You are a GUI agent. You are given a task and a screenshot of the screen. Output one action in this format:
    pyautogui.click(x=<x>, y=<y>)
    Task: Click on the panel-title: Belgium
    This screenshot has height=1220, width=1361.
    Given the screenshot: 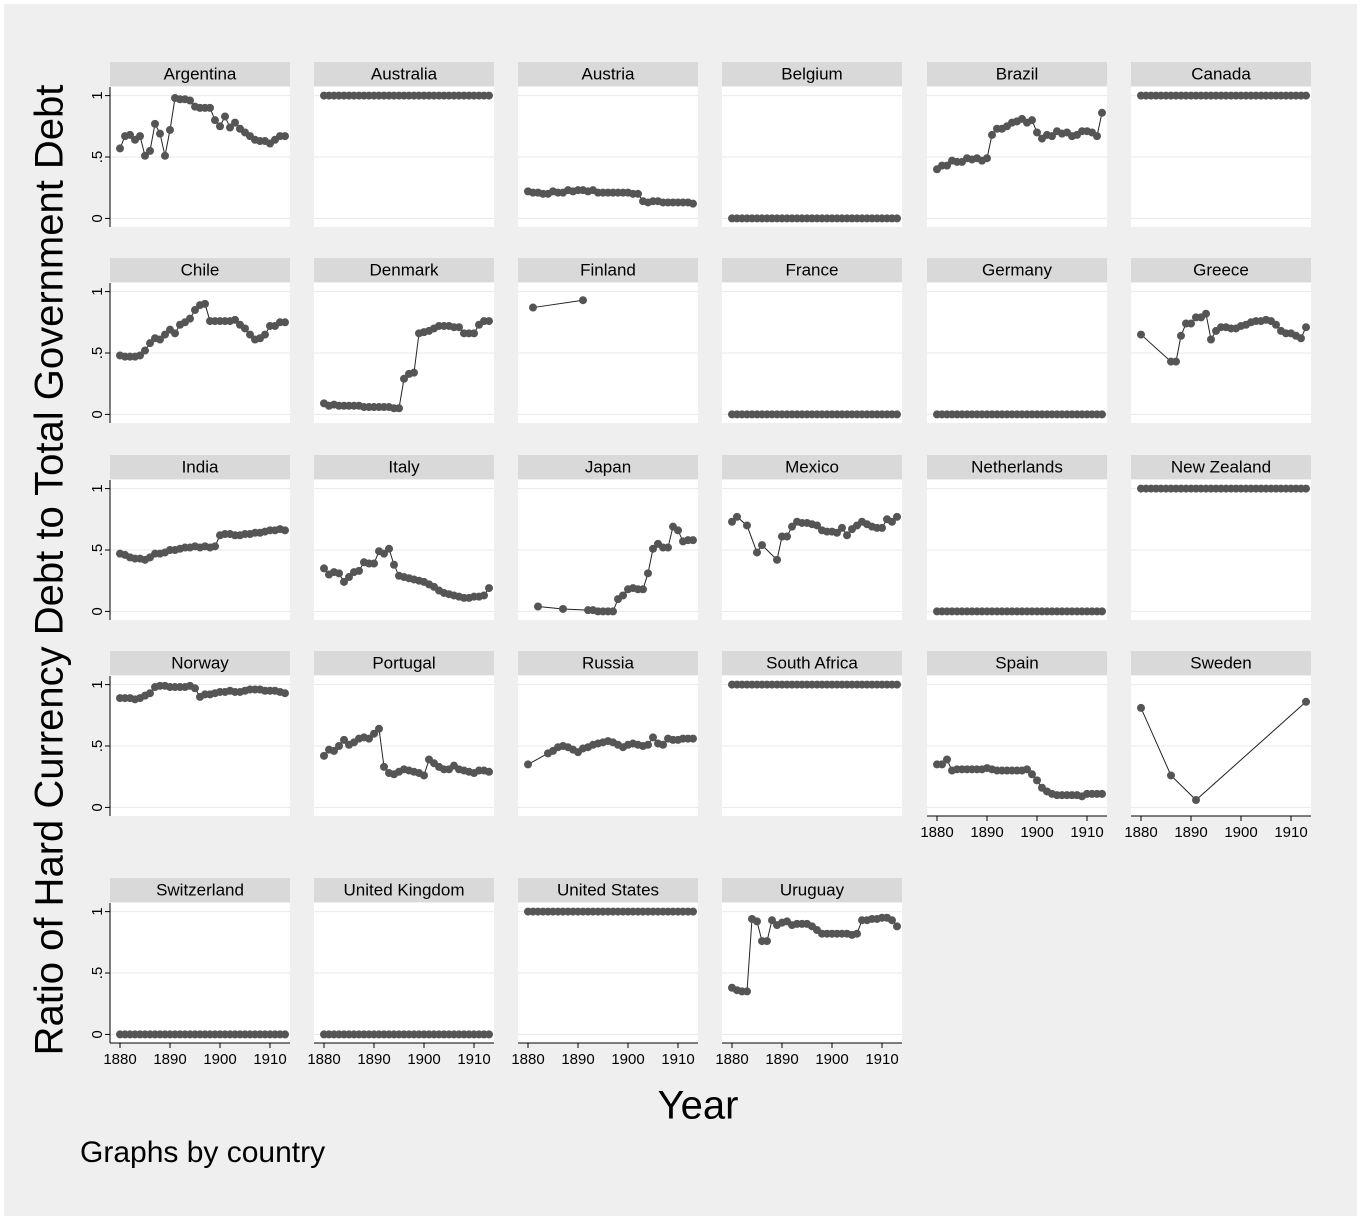 What is the action you would take?
    pyautogui.click(x=811, y=73)
    